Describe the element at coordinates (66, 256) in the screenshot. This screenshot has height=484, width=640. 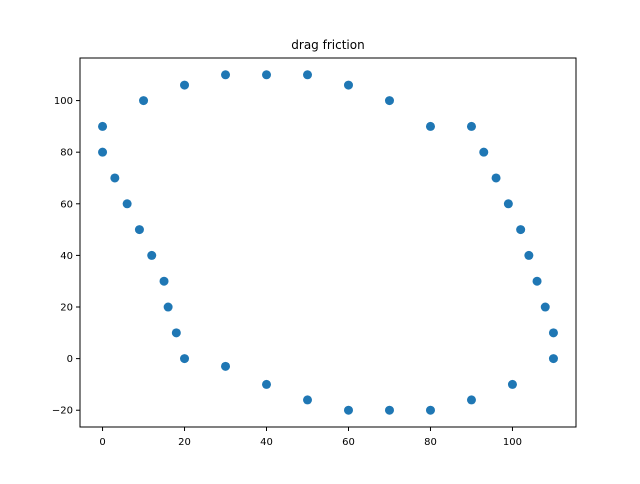
I see `y-tick-label: 40` at that location.